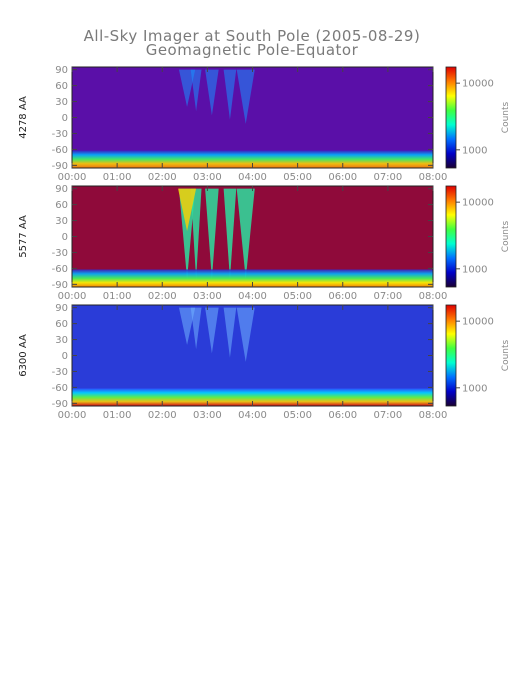 The image size is (510, 680). I want to click on panel-ylabel: 5577 AA, so click(23, 236).